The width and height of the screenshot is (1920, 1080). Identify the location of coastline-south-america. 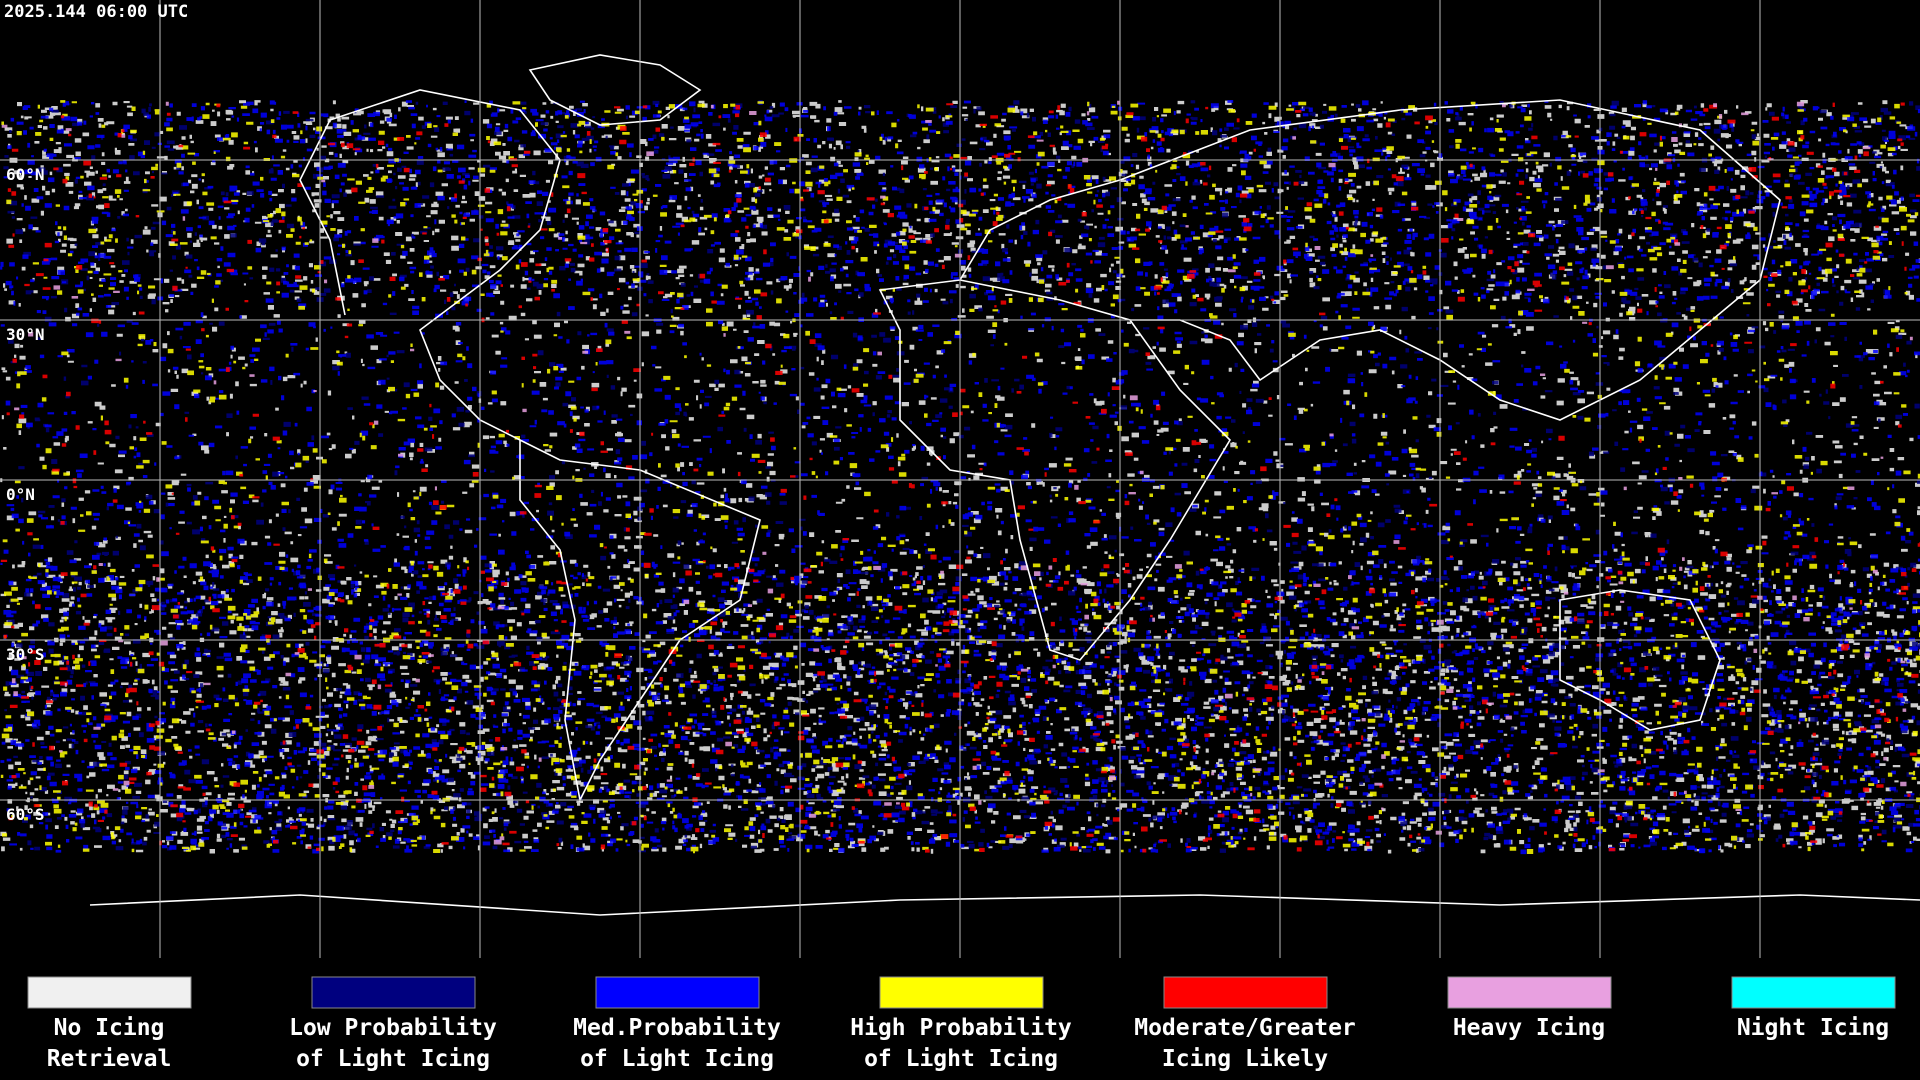
(640, 620).